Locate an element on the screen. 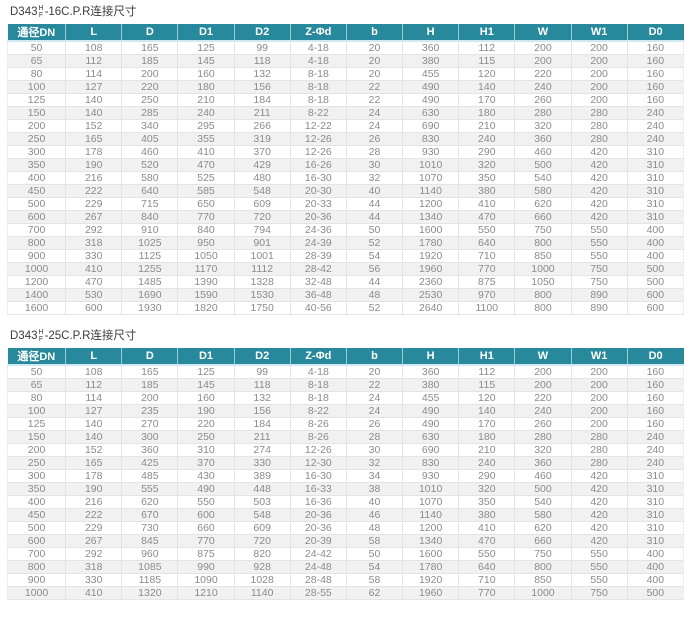 This screenshot has height=640, width=691. cell: 24 is located at coordinates (374, 113).